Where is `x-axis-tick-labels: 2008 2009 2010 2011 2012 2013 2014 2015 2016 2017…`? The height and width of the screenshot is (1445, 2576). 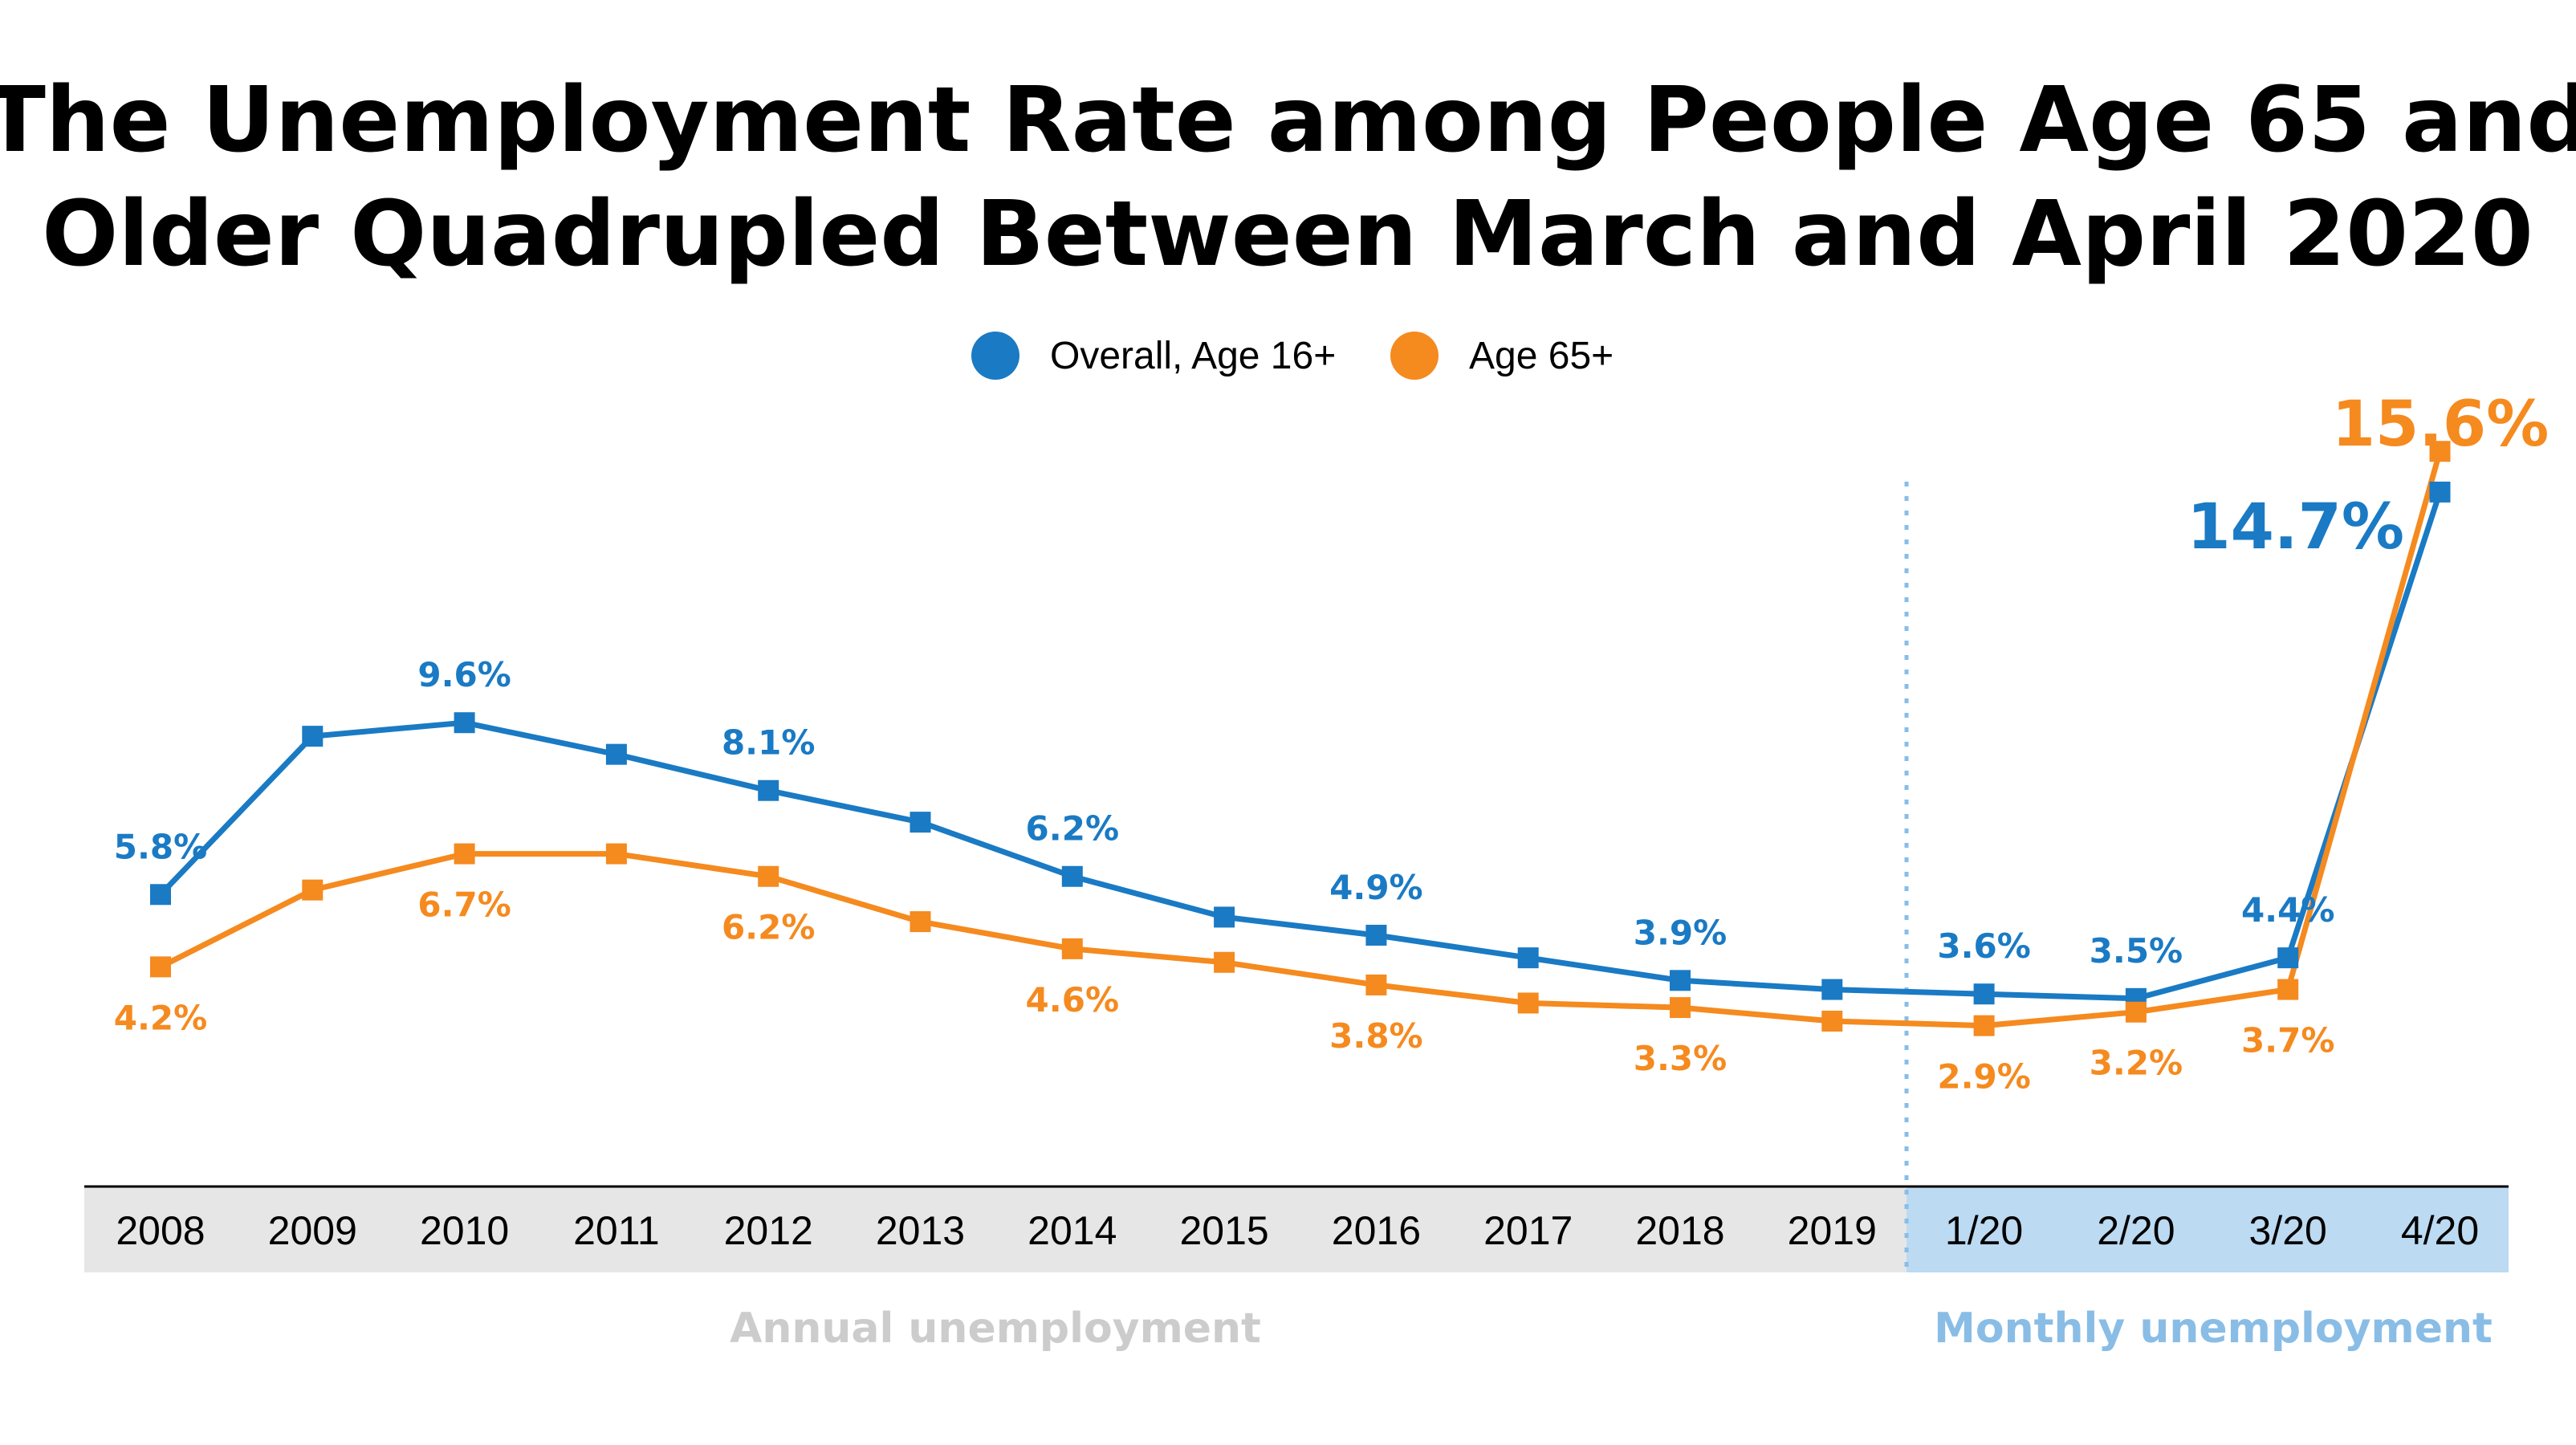 x-axis-tick-labels: 2008 2009 2010 2011 2012 2013 2014 2015 2016 2017… is located at coordinates (1297, 1230).